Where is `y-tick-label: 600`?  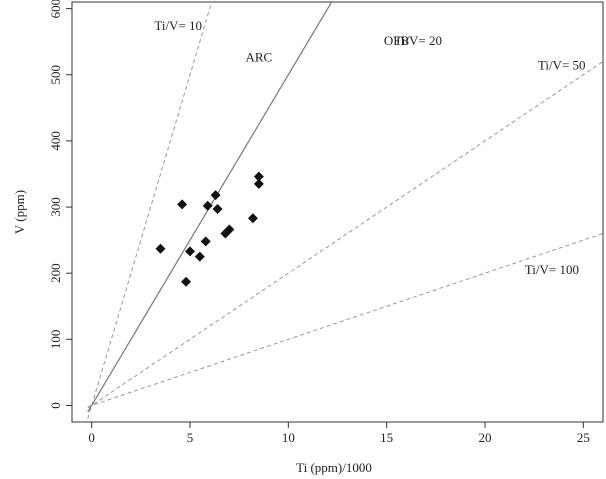
y-tick-label: 600 is located at coordinates (55, 9).